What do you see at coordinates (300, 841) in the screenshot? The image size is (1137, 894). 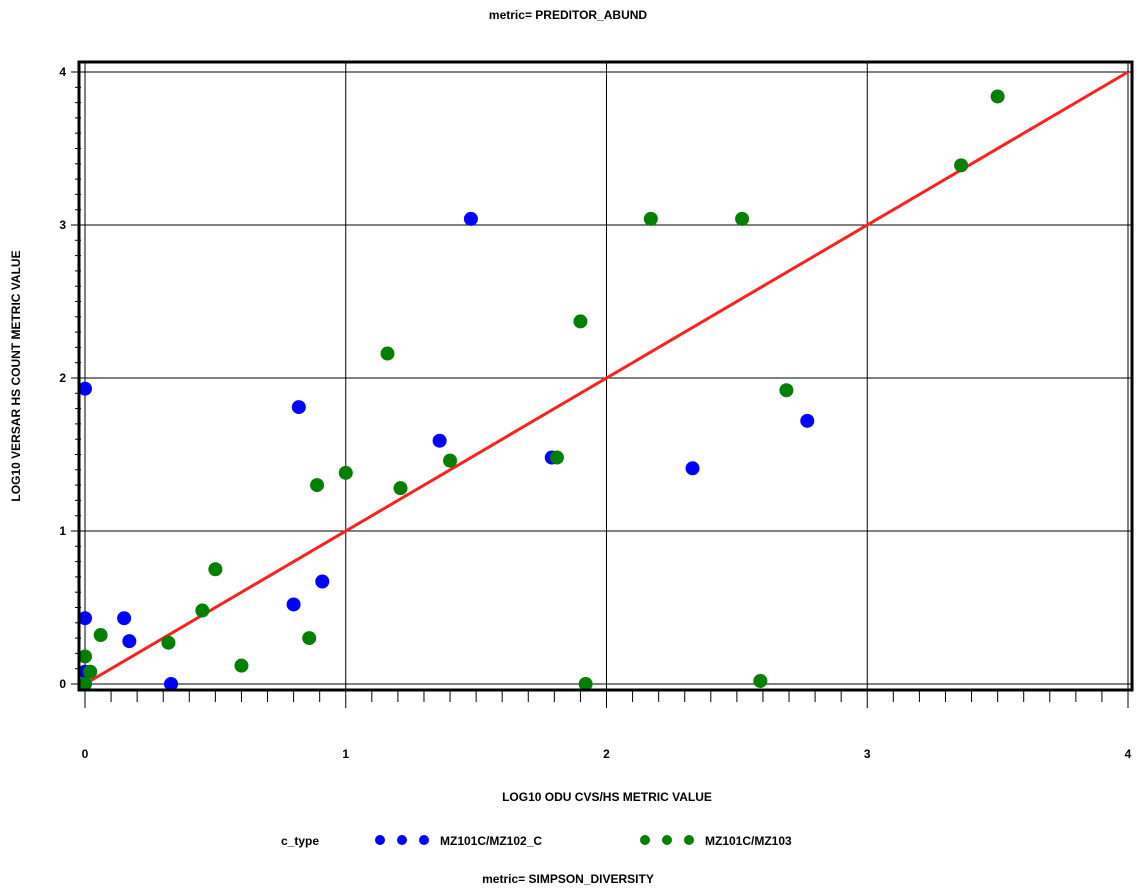 I see `legend-title: c_type` at bounding box center [300, 841].